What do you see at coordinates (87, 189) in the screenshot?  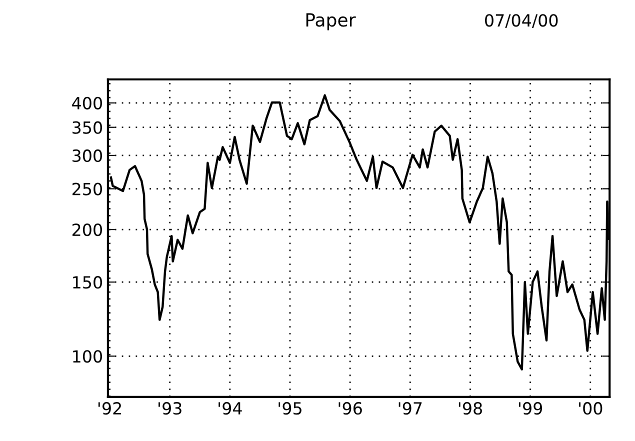 I see `y-tick-label: 250` at bounding box center [87, 189].